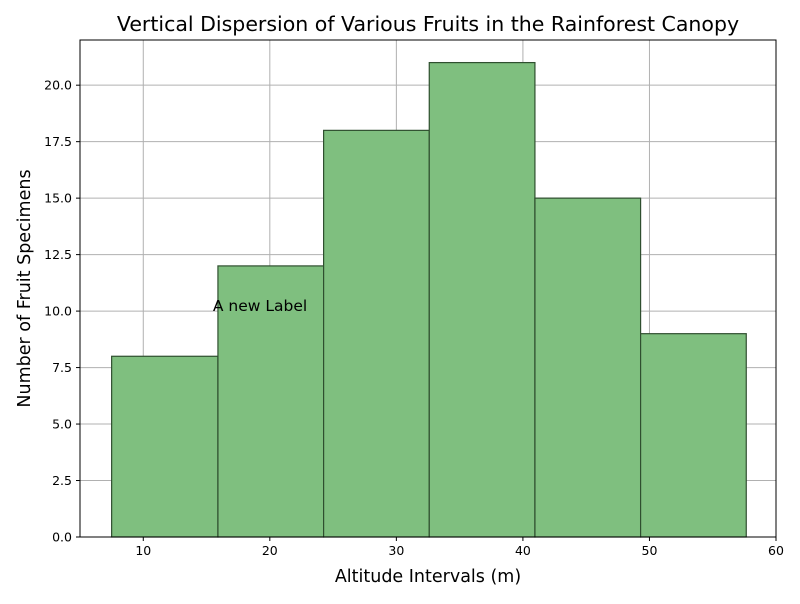 Image resolution: width=800 pixels, height=604 pixels. Describe the element at coordinates (62, 367) in the screenshot. I see `y-tick-label: 7.5` at that location.